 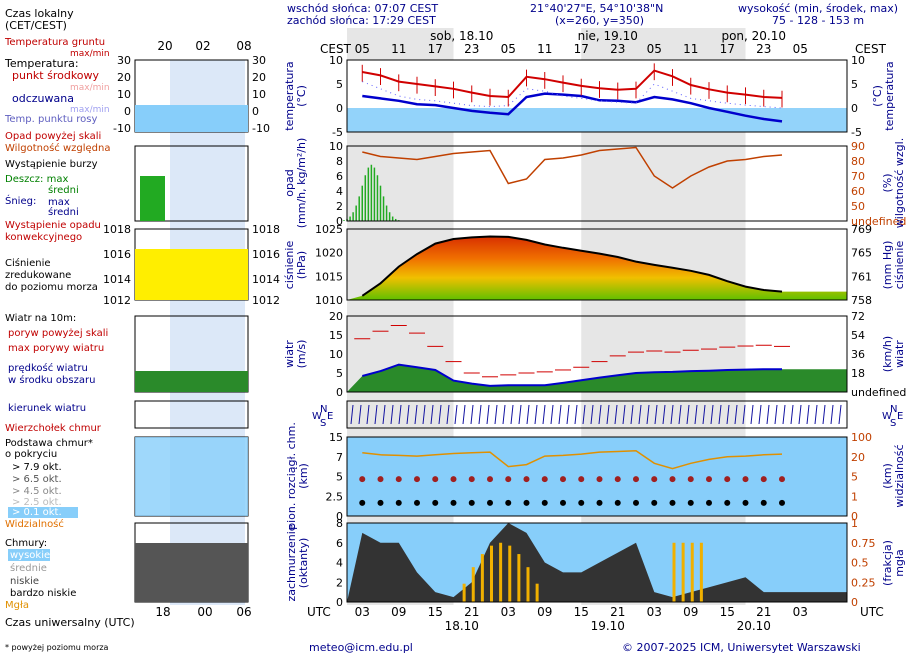 I want to click on cest-tick: 05, so click(x=800, y=49).